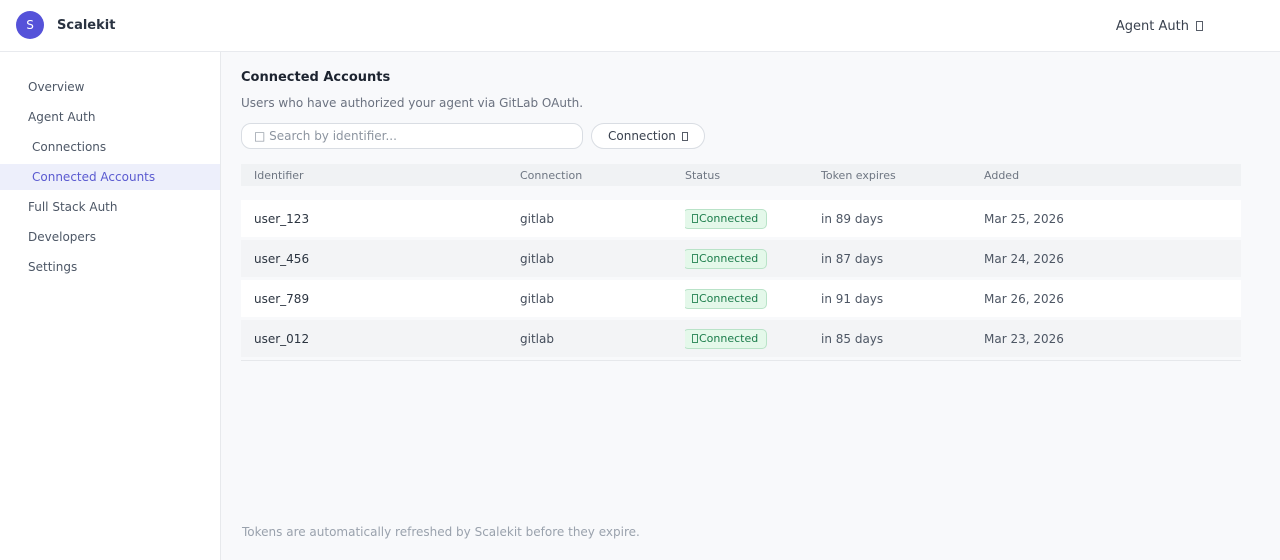 This screenshot has width=1280, height=560. What do you see at coordinates (741, 360) in the screenshot?
I see `table-bottom-divider` at bounding box center [741, 360].